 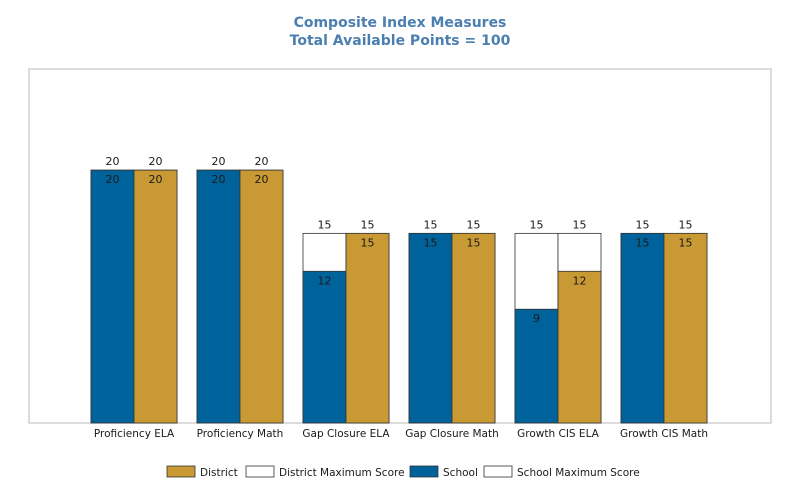 I want to click on legend-label: School, so click(x=460, y=473).